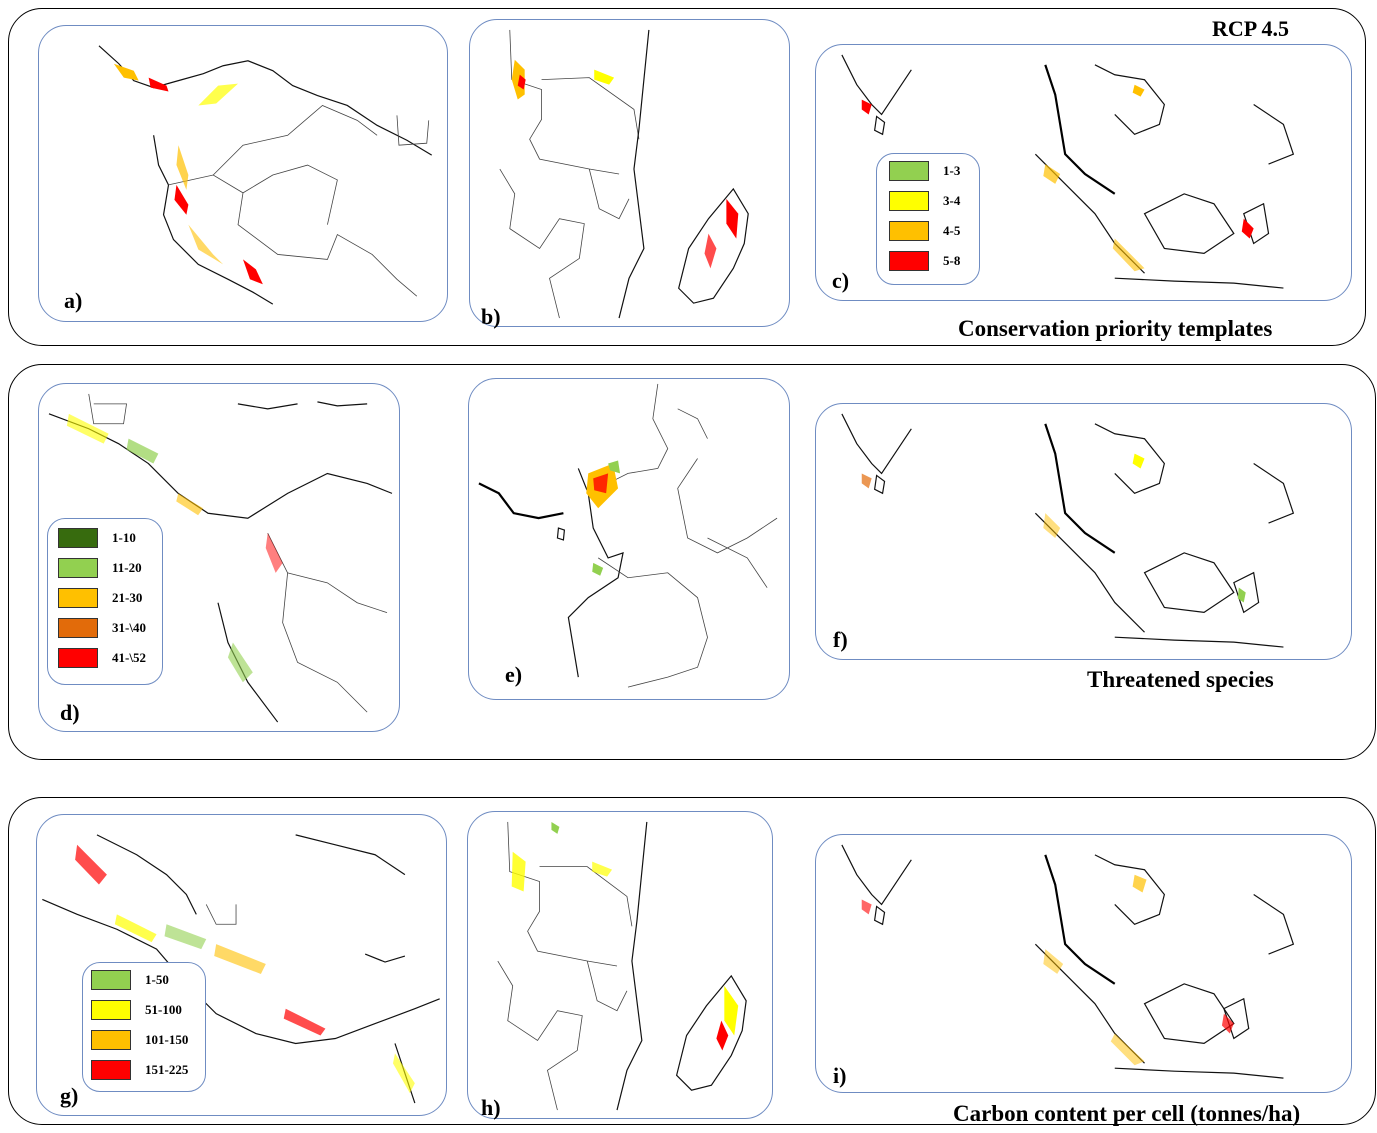 The height and width of the screenshot is (1133, 1377). I want to click on carbon-cells-h, so click(625, 936).